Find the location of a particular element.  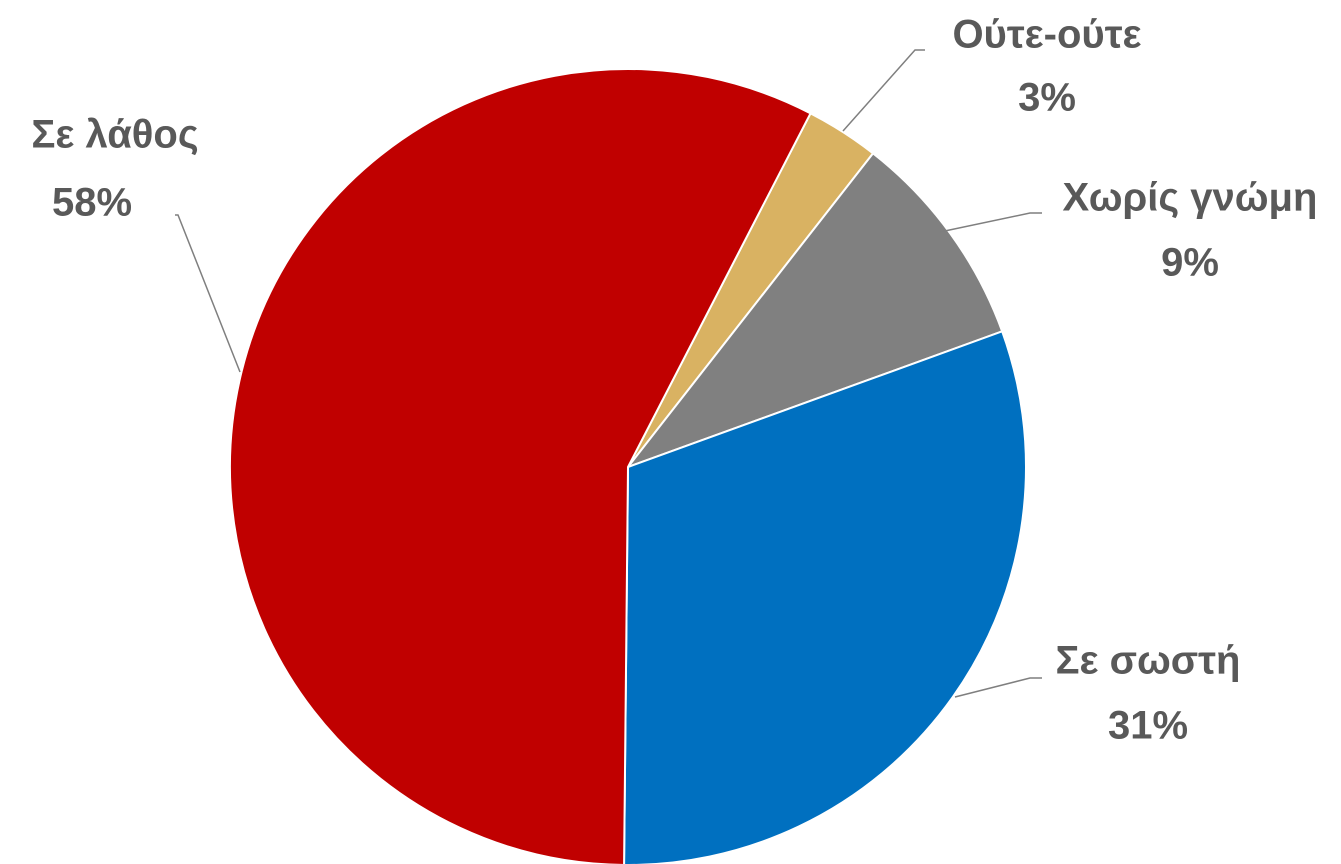

value-label: 31% is located at coordinates (1148, 726).